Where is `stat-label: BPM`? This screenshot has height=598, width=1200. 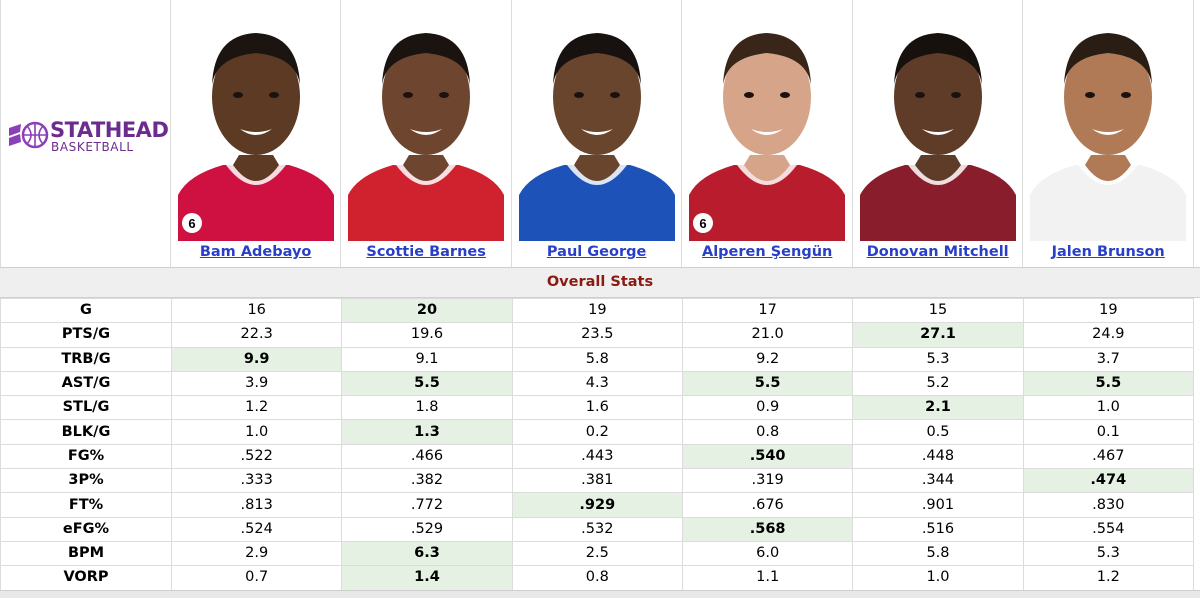 stat-label: BPM is located at coordinates (86, 553).